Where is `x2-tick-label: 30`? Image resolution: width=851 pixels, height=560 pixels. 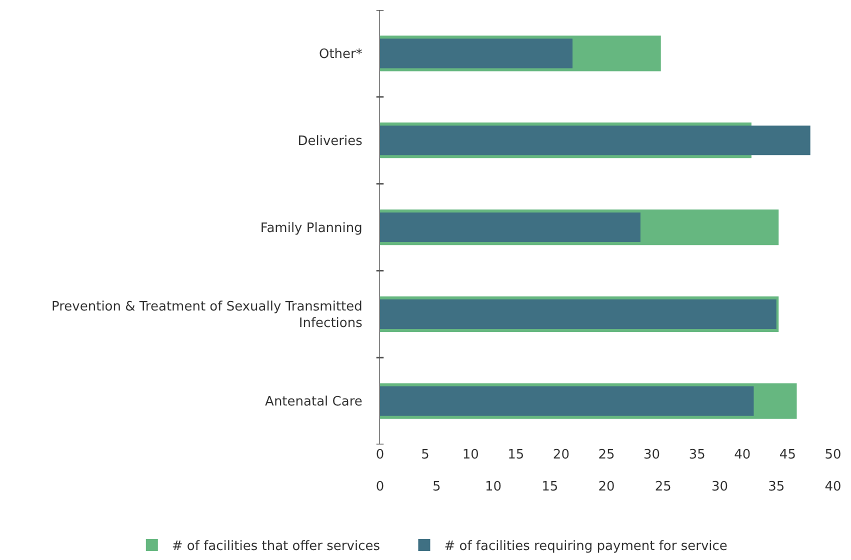
x2-tick-label: 30 is located at coordinates (719, 487).